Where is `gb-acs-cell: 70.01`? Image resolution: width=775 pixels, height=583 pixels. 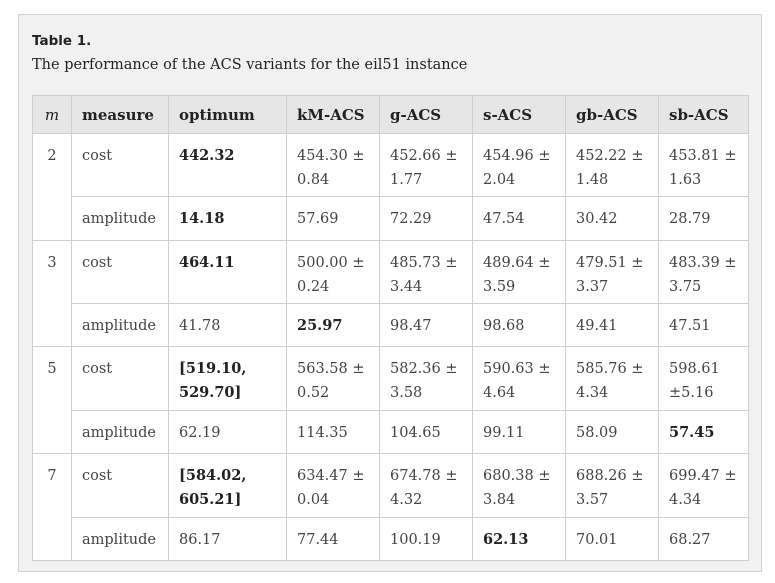 gb-acs-cell: 70.01 is located at coordinates (612, 538).